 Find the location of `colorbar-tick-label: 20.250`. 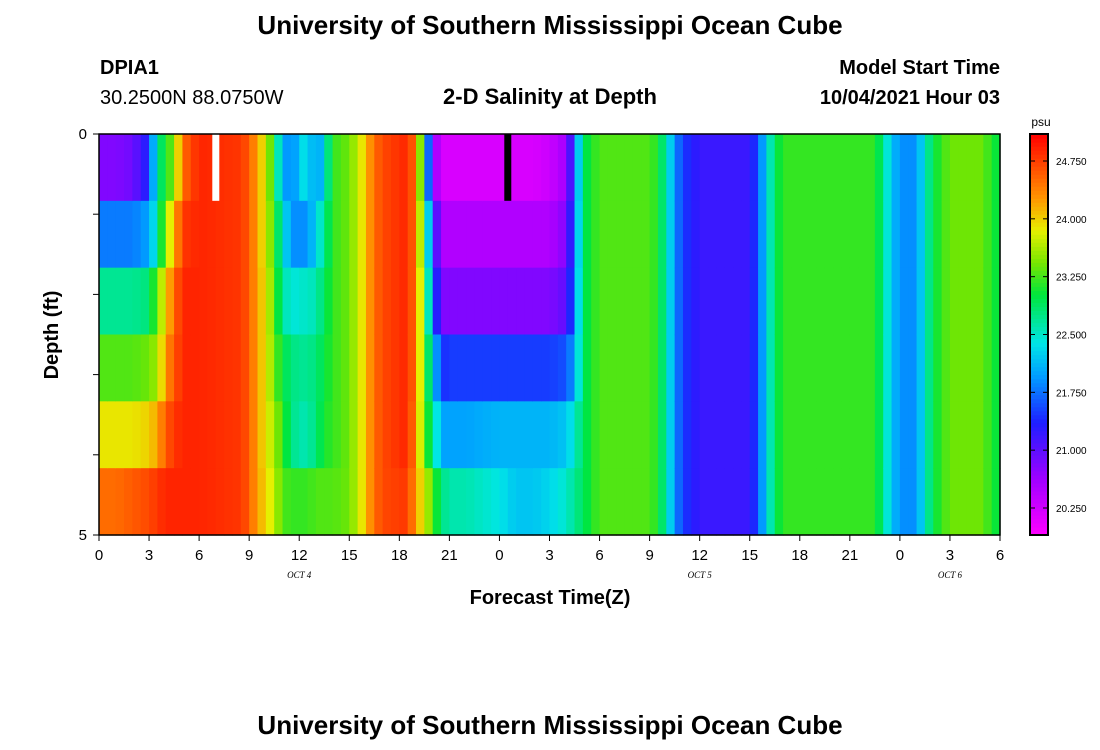

colorbar-tick-label: 20.250 is located at coordinates (1071, 509).